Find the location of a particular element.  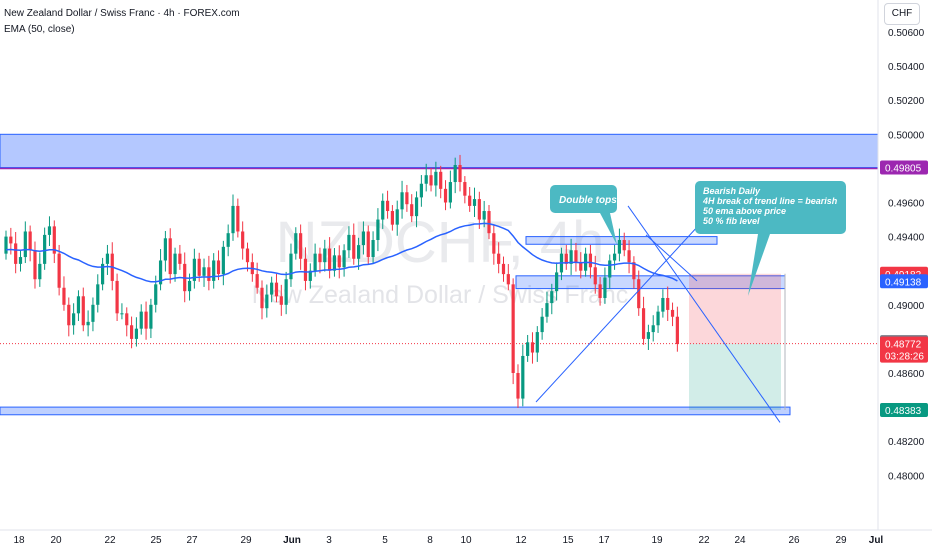

y-tick-label: 0.48200 is located at coordinates (906, 442).